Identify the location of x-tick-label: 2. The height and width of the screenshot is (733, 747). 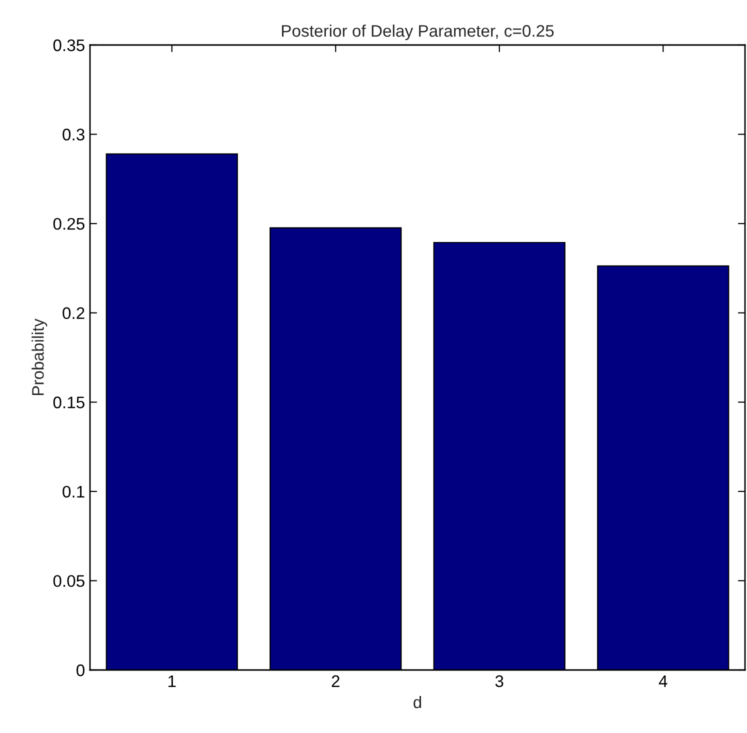
(336, 681).